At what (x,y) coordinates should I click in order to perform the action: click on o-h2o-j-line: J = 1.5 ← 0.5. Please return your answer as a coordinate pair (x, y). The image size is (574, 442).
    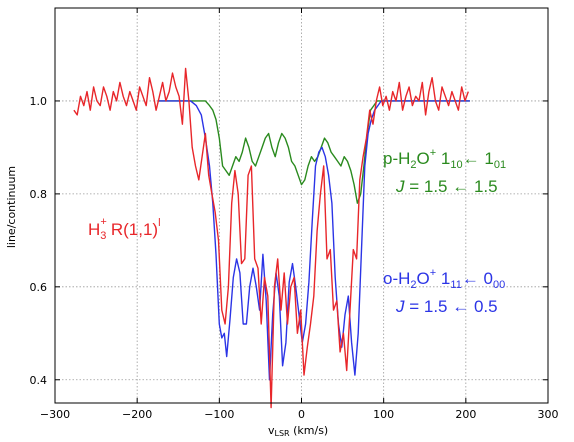
    Looking at the image, I should click on (446, 306).